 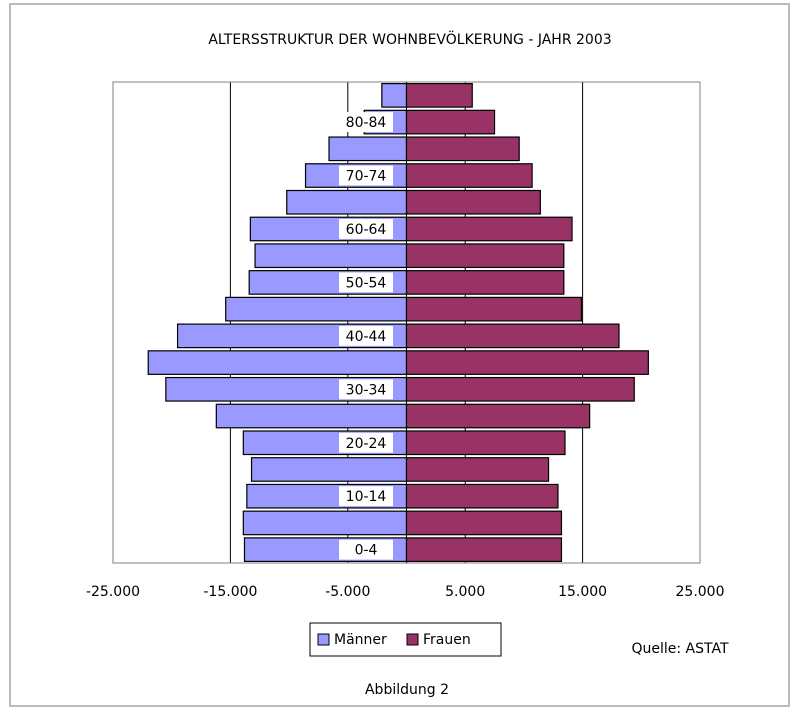 I want to click on x-tick-label: 15.000, so click(x=582, y=592).